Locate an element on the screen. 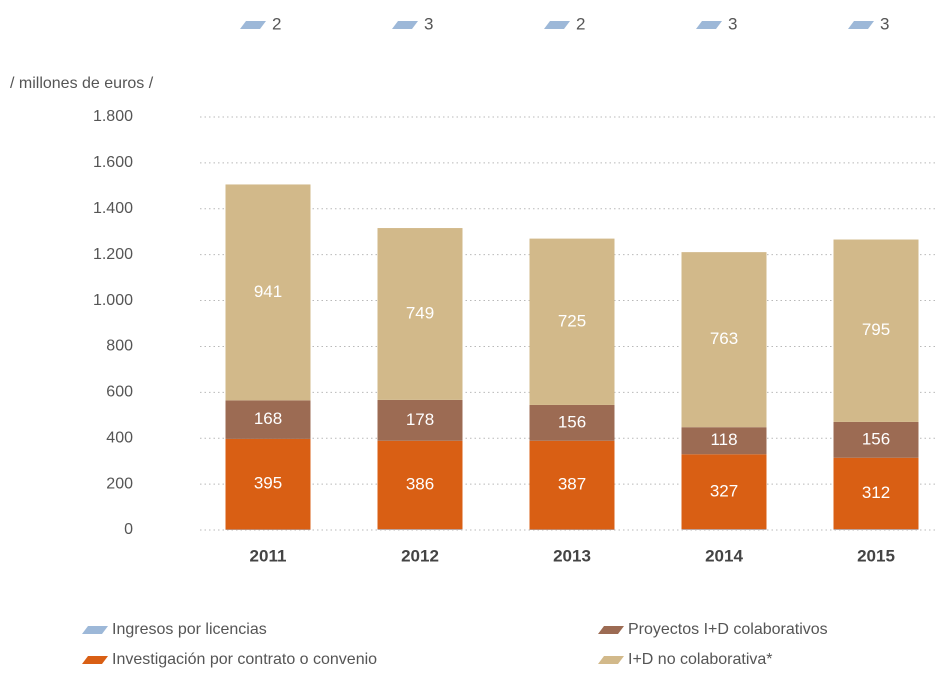  y-tick-label: 1.200 is located at coordinates (113, 254).